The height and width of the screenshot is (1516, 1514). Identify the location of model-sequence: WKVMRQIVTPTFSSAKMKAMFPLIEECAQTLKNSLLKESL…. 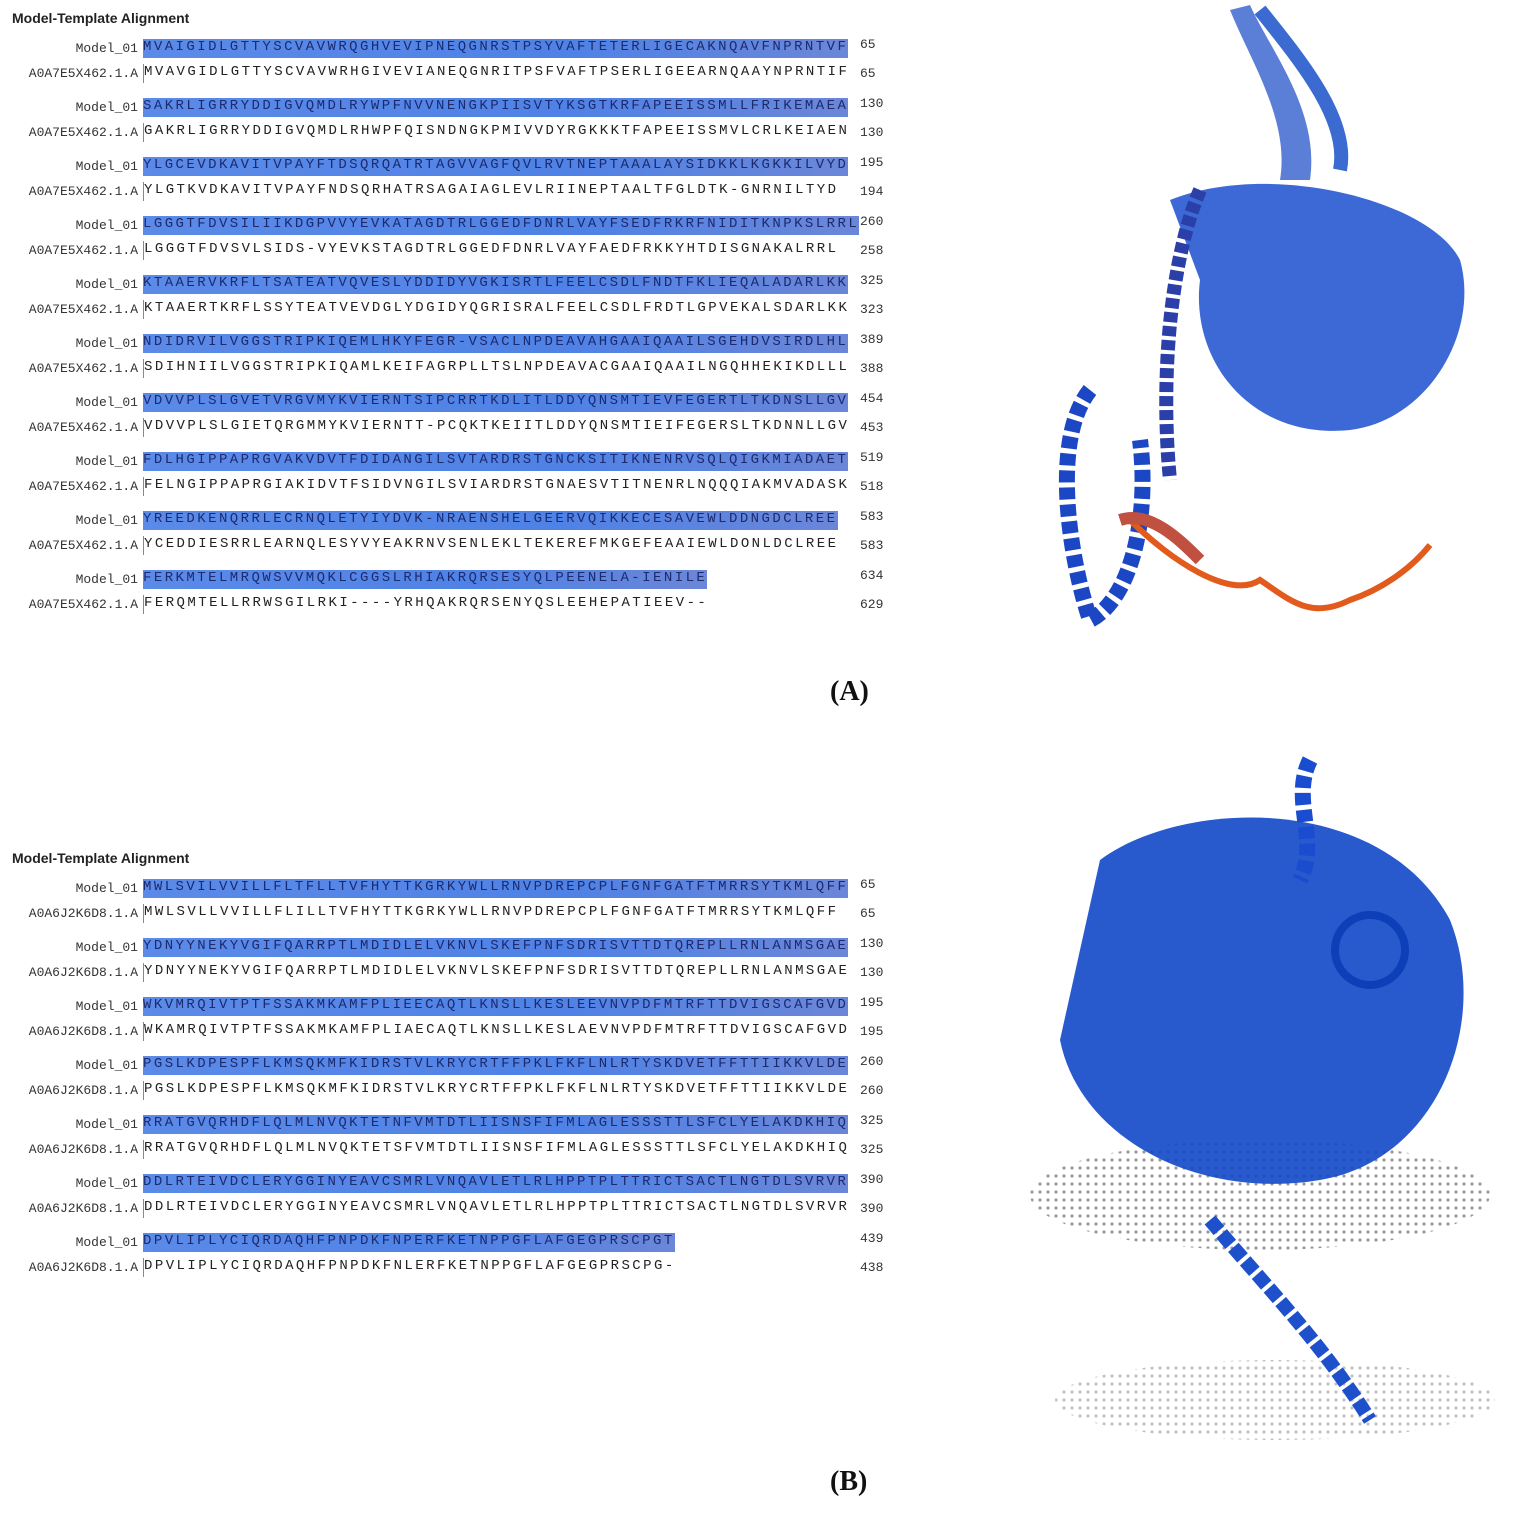
(496, 1006).